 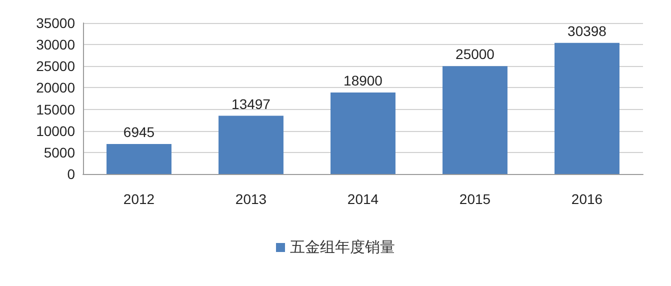 What do you see at coordinates (363, 80) in the screenshot?
I see `data-label: 18900` at bounding box center [363, 80].